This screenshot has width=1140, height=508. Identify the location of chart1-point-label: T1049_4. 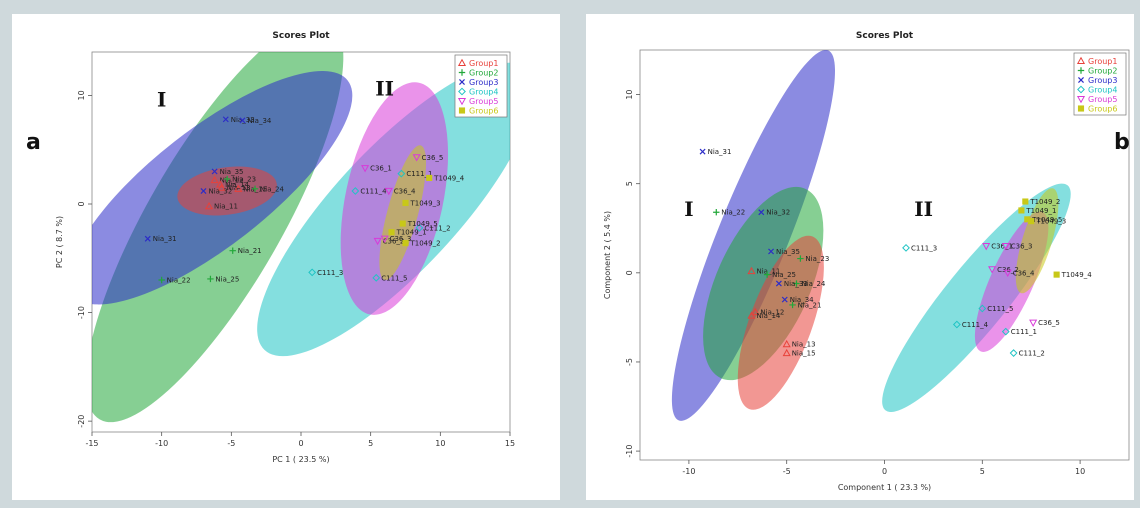
(1077, 275).